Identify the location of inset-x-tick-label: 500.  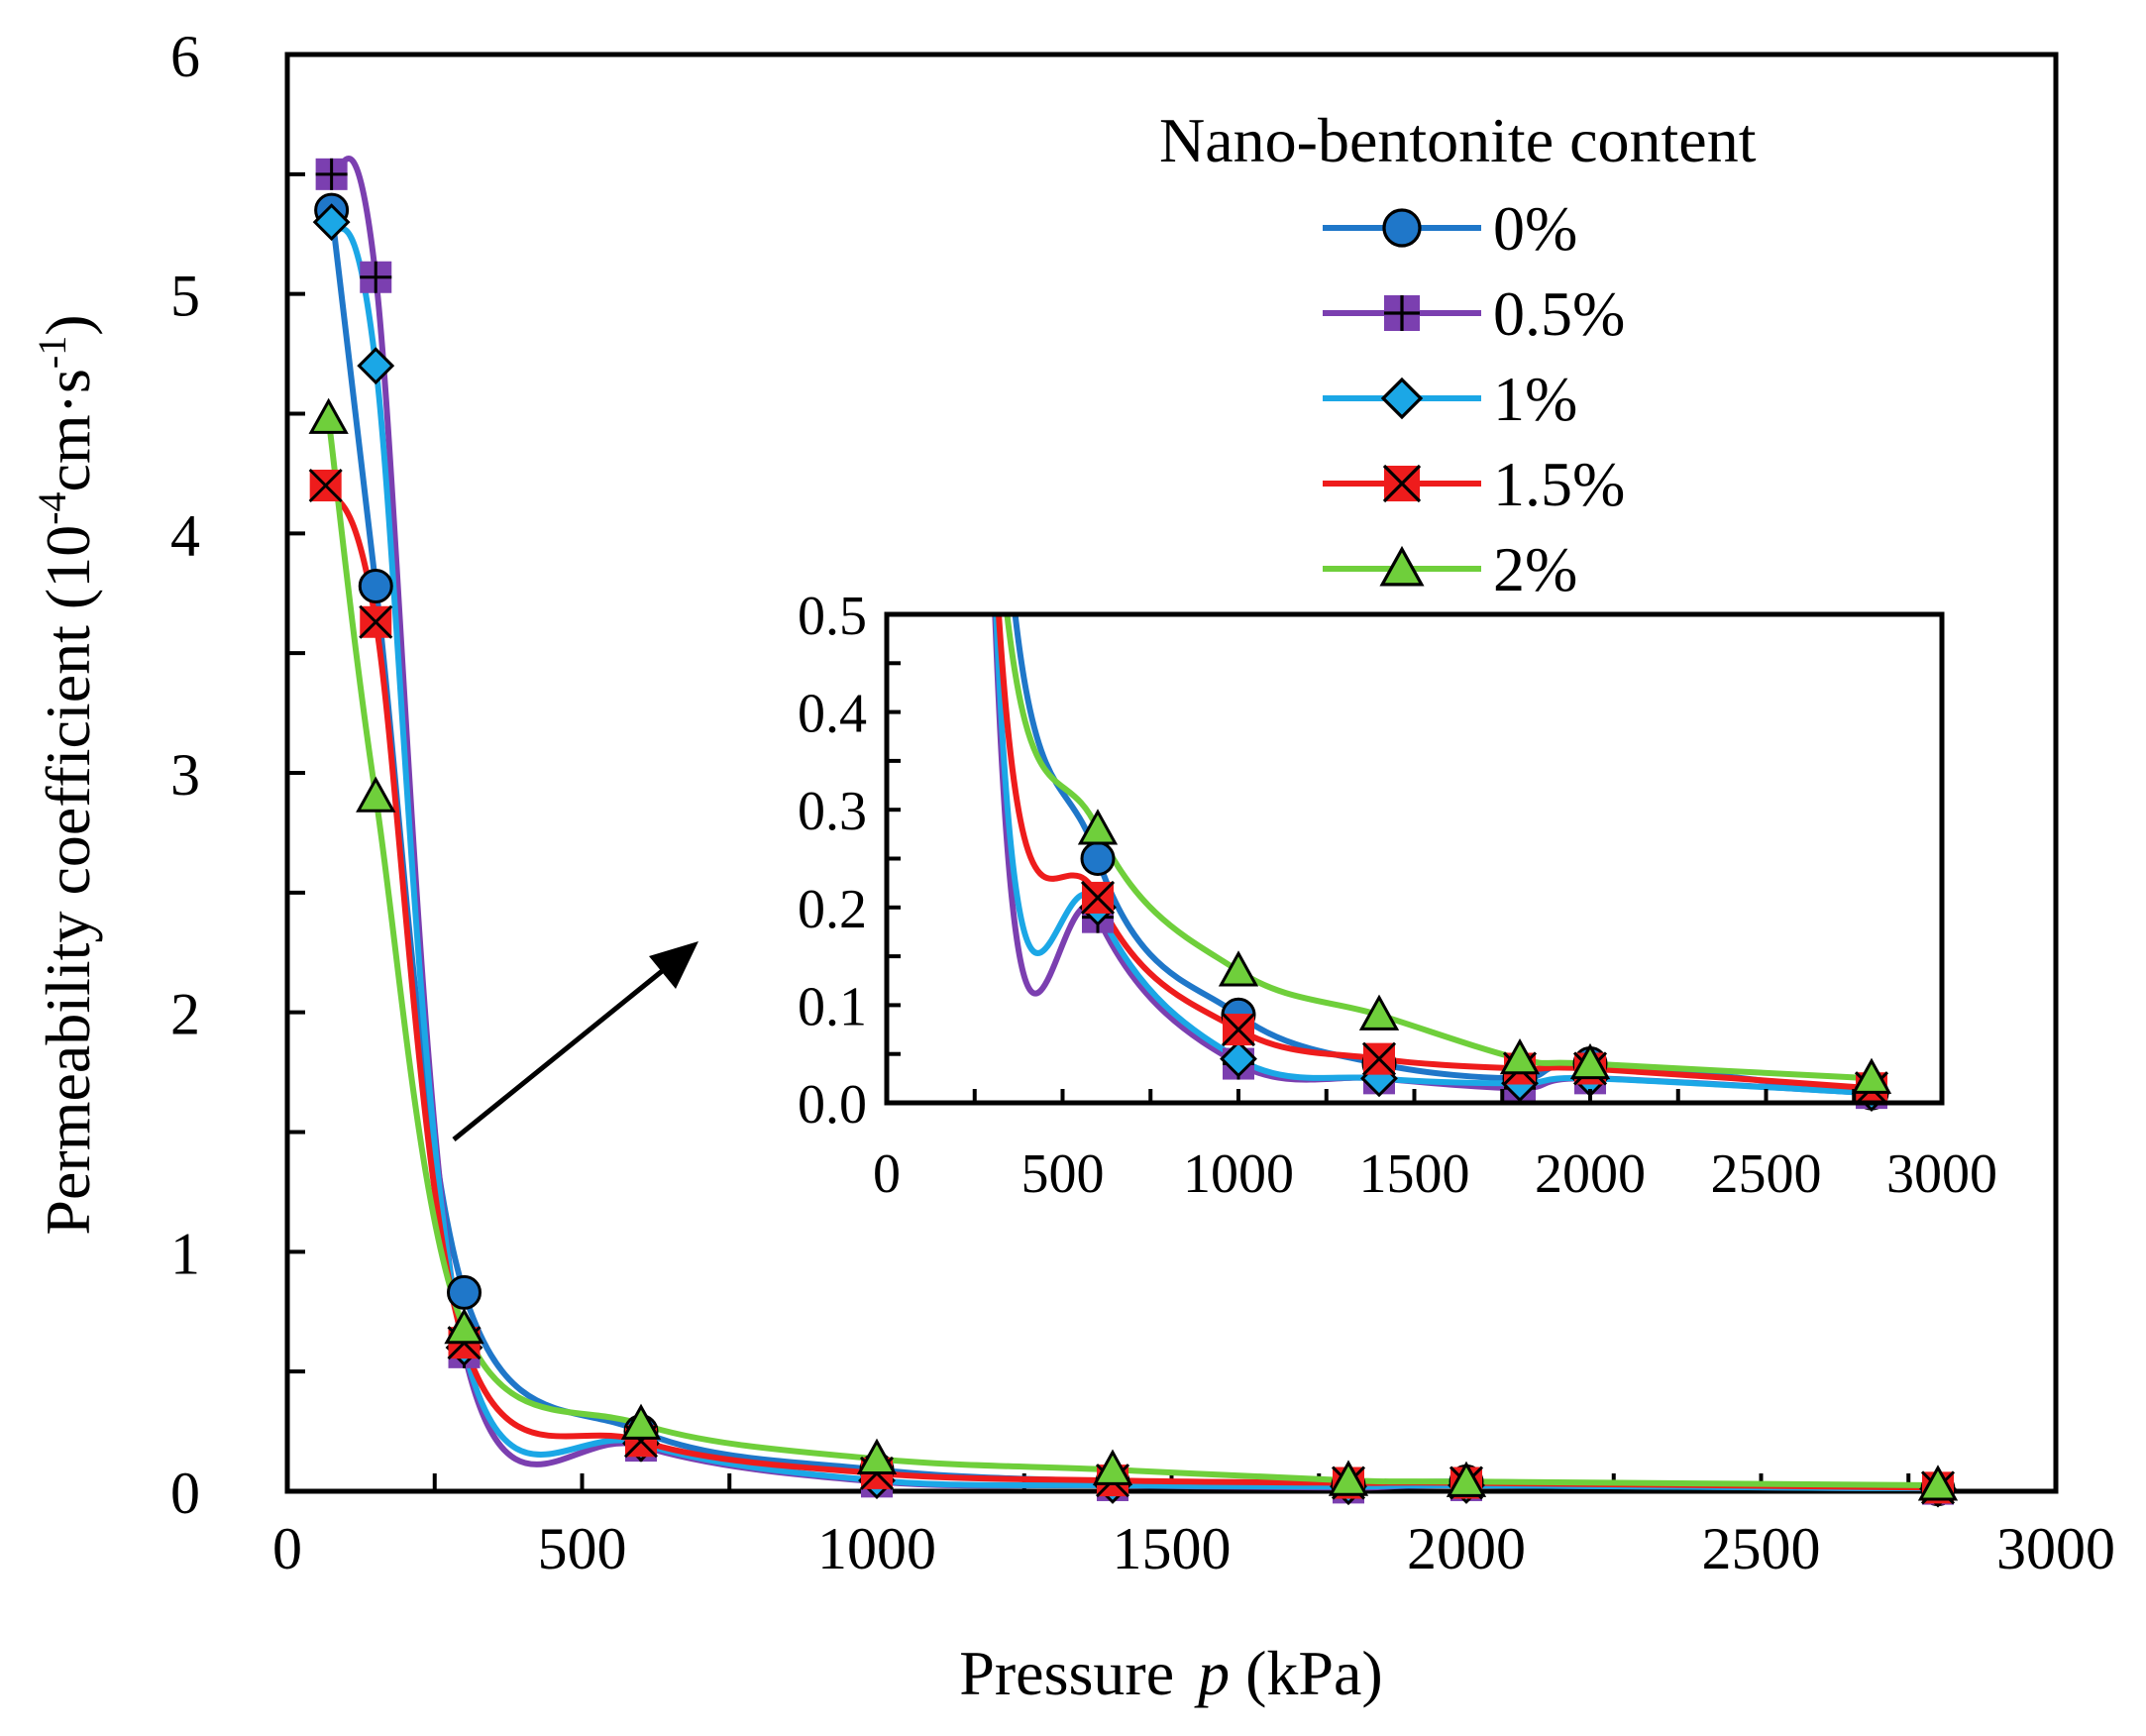
(1063, 1174).